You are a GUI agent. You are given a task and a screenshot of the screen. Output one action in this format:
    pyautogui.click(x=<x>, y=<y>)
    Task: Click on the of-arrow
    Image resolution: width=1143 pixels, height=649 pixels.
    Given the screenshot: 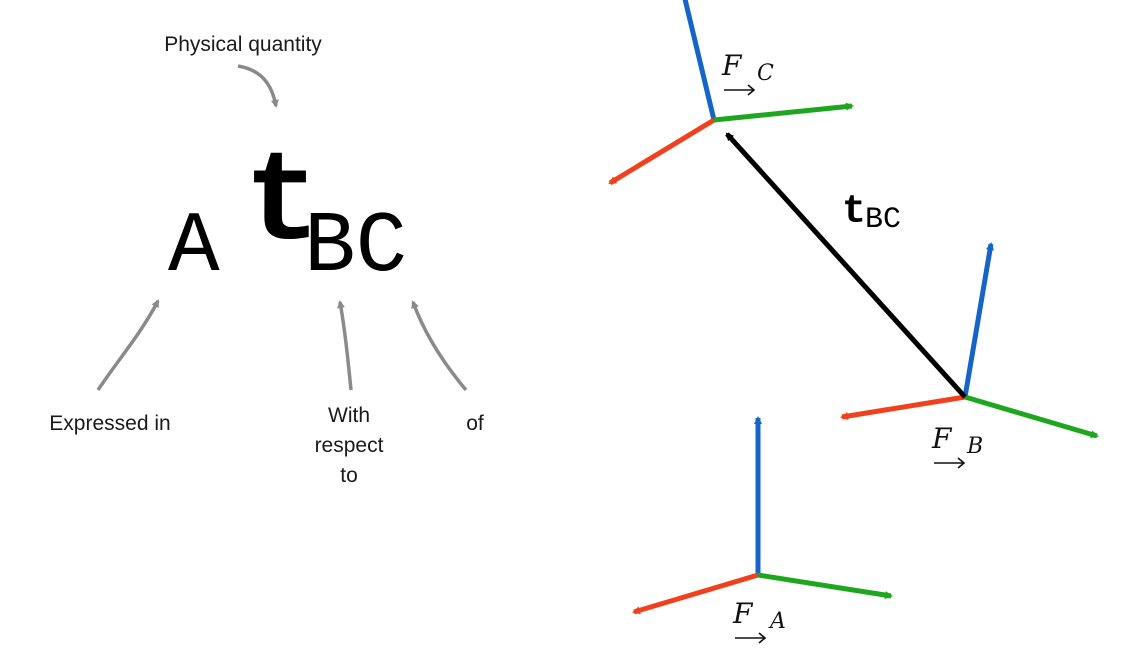 What is the action you would take?
    pyautogui.click(x=439, y=346)
    